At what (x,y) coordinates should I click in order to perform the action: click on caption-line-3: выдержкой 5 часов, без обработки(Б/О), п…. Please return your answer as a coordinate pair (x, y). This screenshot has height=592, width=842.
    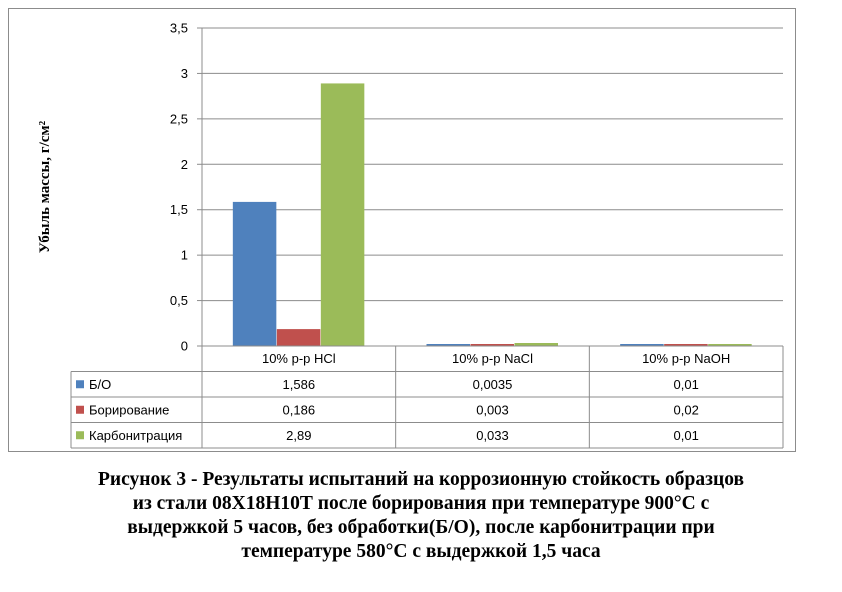
    Looking at the image, I should click on (421, 527).